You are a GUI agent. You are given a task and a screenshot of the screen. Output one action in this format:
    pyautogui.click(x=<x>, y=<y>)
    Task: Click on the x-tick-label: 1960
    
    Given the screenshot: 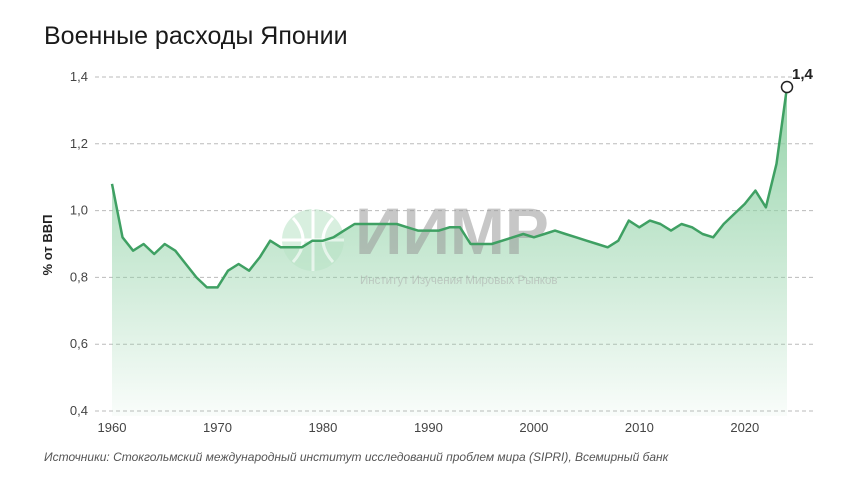 What is the action you would take?
    pyautogui.click(x=112, y=427)
    